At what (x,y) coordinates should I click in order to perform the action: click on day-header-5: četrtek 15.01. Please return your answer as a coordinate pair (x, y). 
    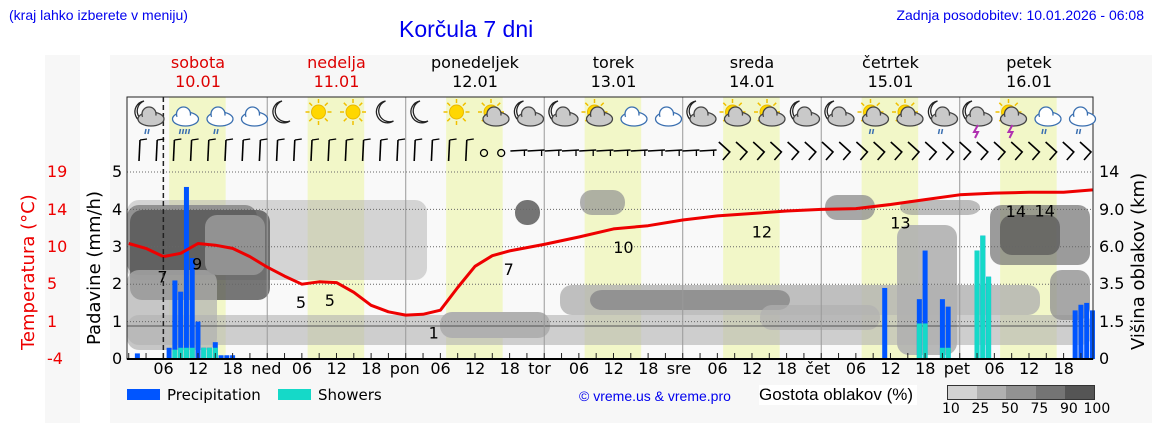
    Looking at the image, I should click on (890, 72).